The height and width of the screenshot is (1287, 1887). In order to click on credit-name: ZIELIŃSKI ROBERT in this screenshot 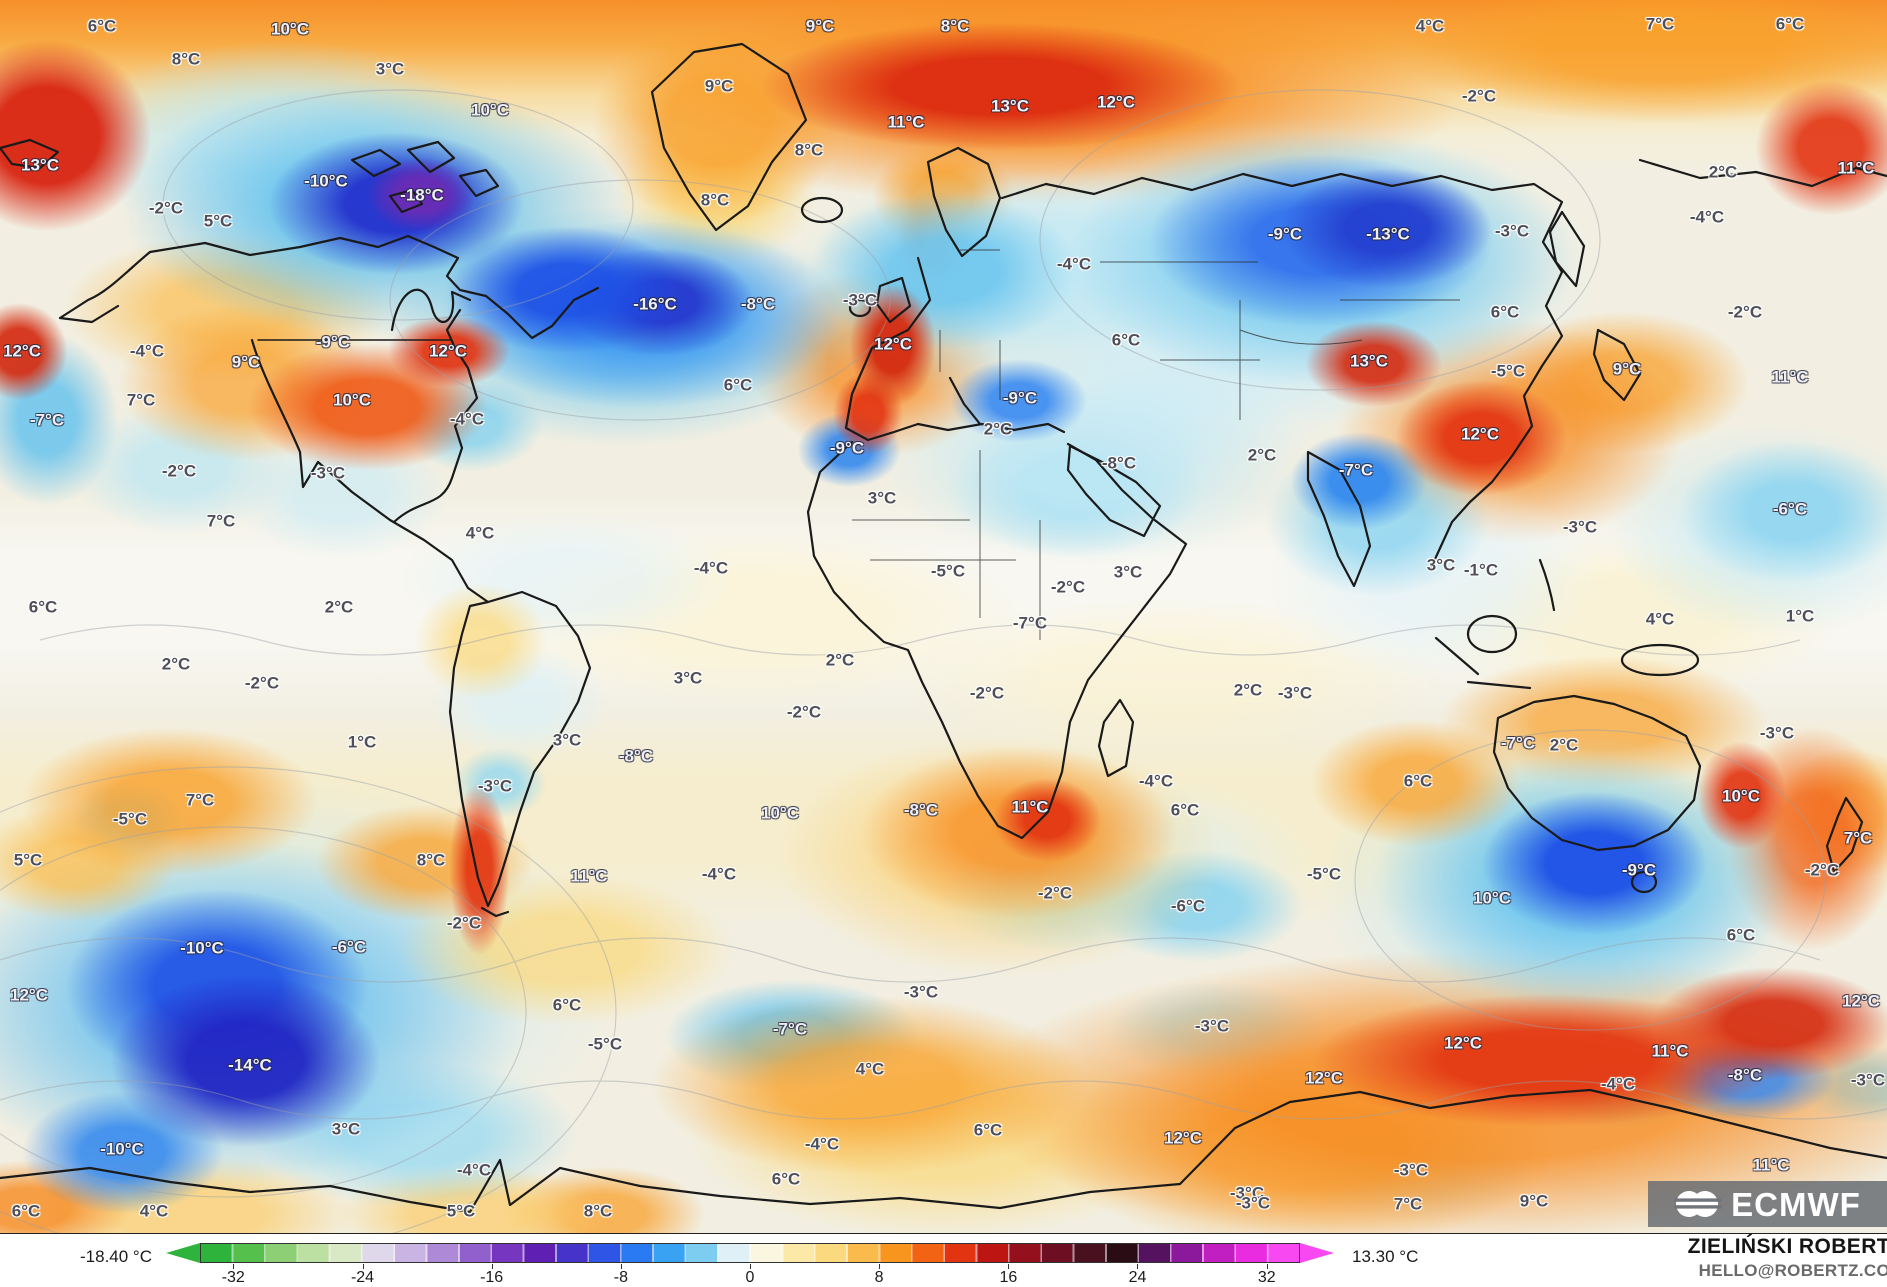, I will do `click(1787, 1246)`.